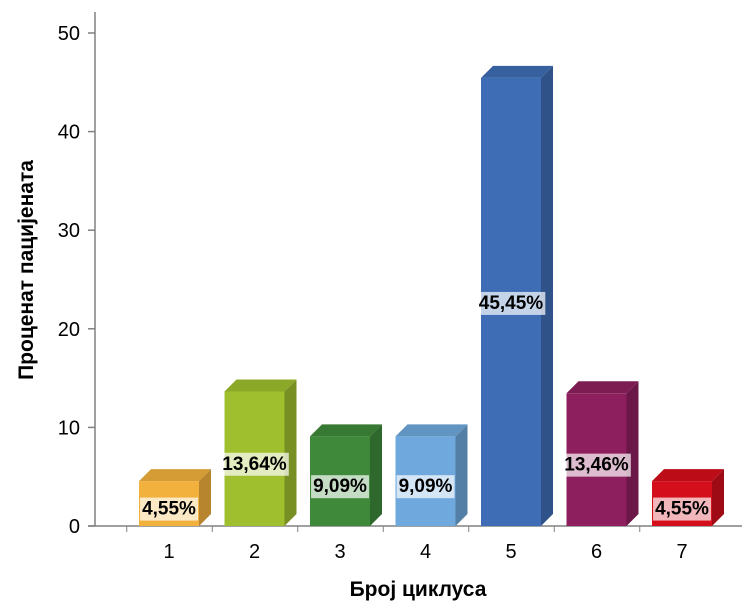  Describe the element at coordinates (425, 552) in the screenshot. I see `x-tick-label: 4` at that location.